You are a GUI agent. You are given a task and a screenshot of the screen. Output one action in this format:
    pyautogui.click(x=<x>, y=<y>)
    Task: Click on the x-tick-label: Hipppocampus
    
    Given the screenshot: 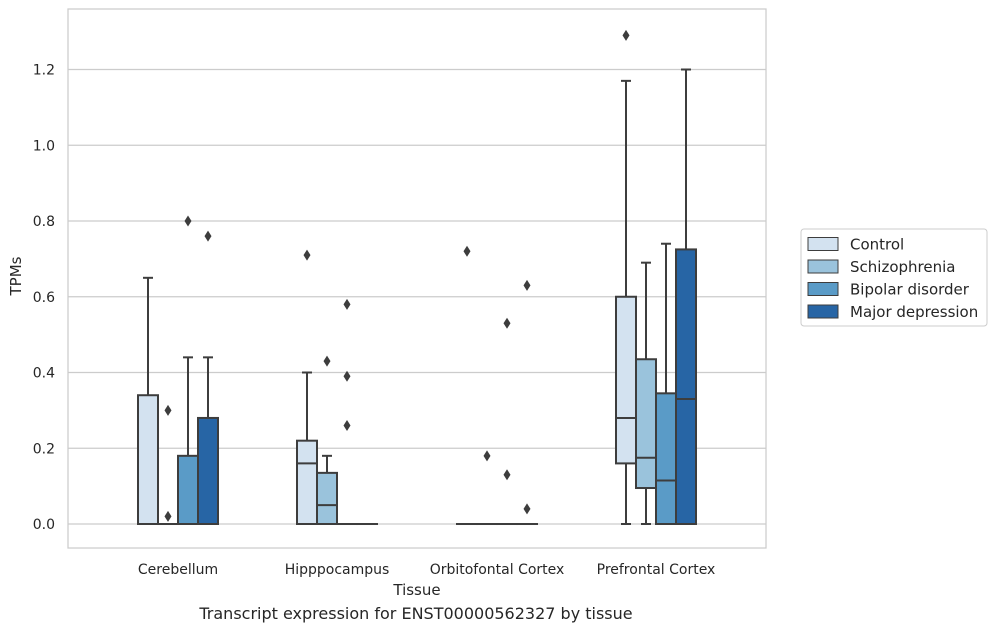 What is the action you would take?
    pyautogui.click(x=337, y=570)
    